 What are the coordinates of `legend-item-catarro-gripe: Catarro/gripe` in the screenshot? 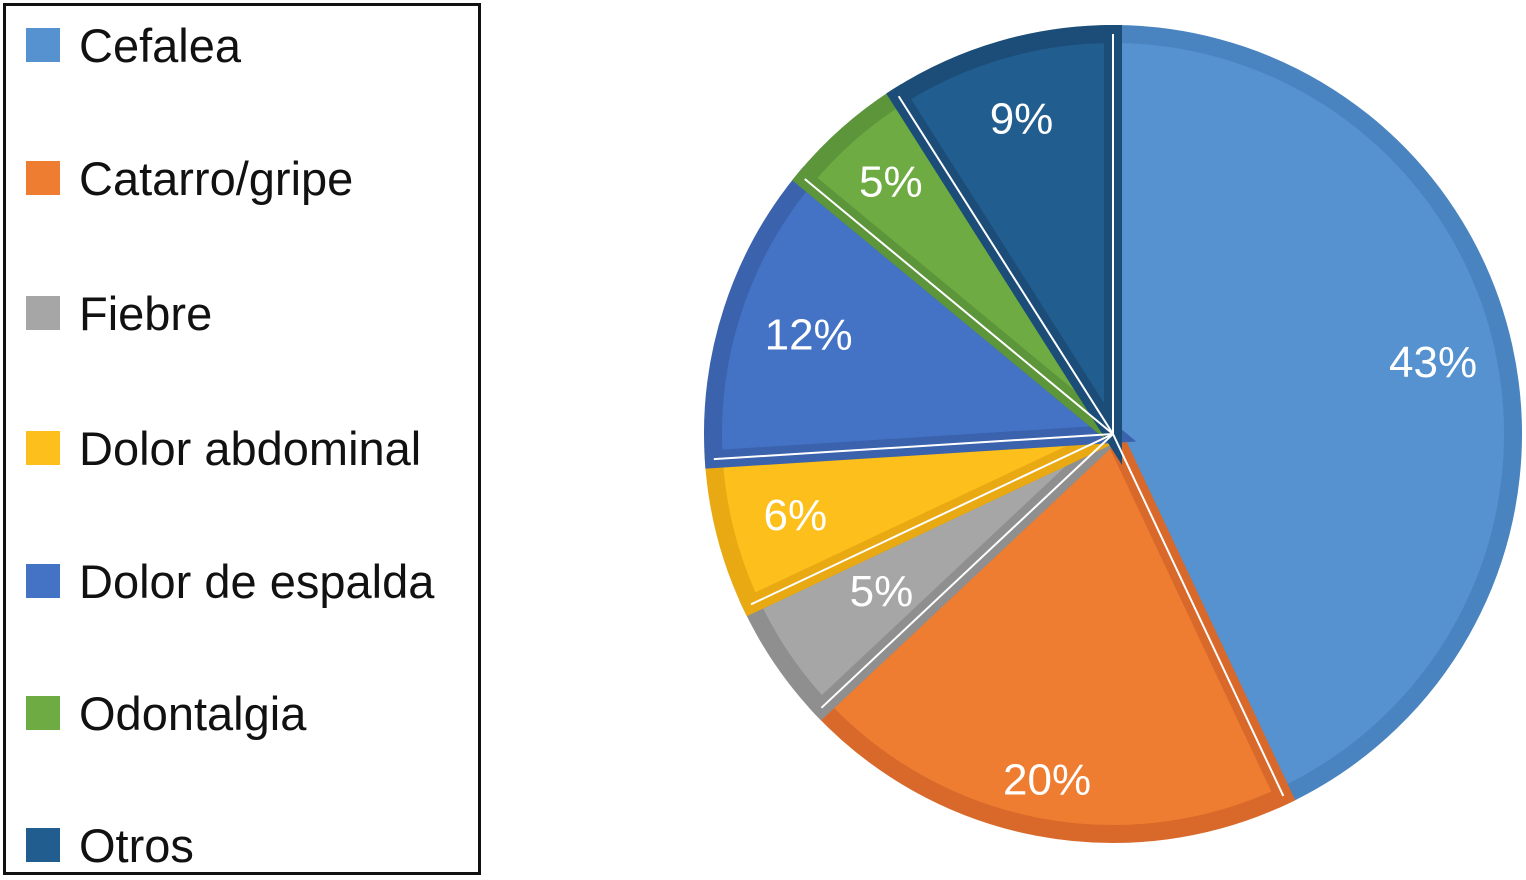 It's located at (189, 178).